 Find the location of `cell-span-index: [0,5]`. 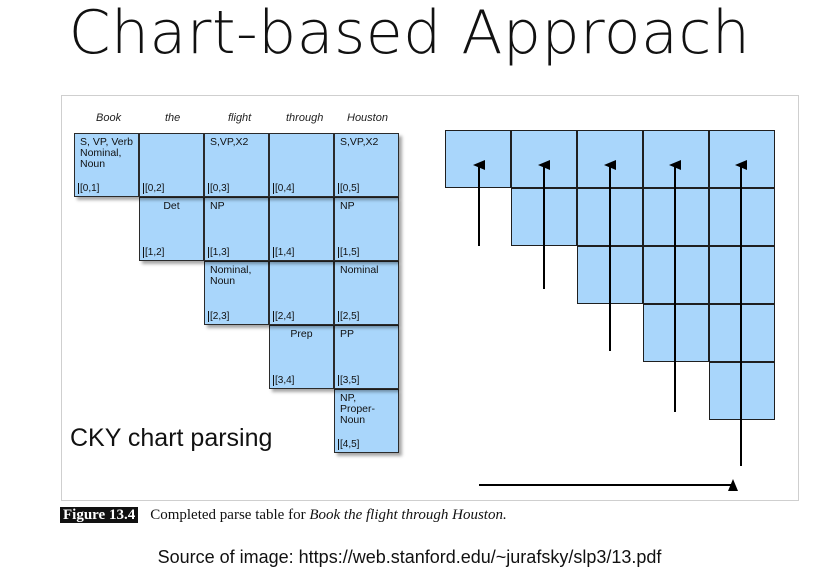

cell-span-index: [0,5] is located at coordinates (349, 188).